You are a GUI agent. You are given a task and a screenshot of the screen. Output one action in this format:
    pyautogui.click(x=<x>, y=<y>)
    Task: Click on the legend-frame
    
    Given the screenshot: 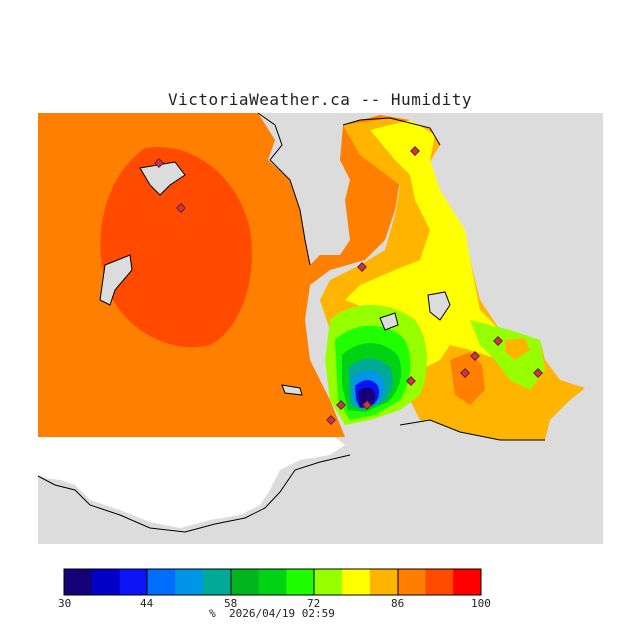 What is the action you would take?
    pyautogui.click(x=272, y=582)
    